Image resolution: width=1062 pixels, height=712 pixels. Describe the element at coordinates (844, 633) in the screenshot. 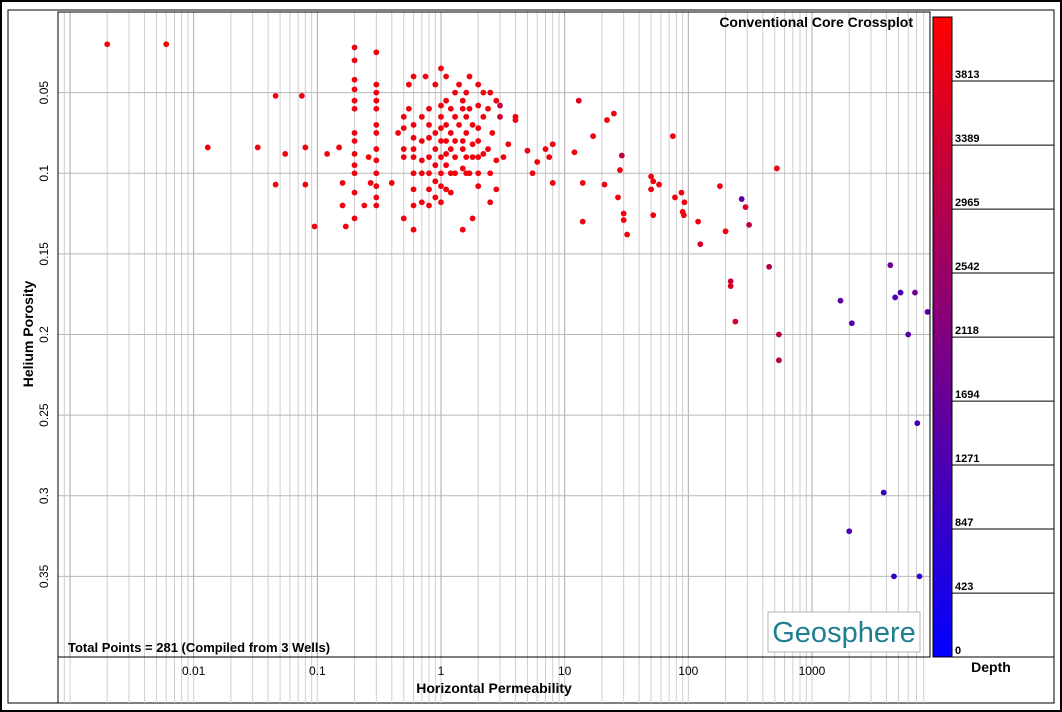

I see `logo-text: Geosphere` at that location.